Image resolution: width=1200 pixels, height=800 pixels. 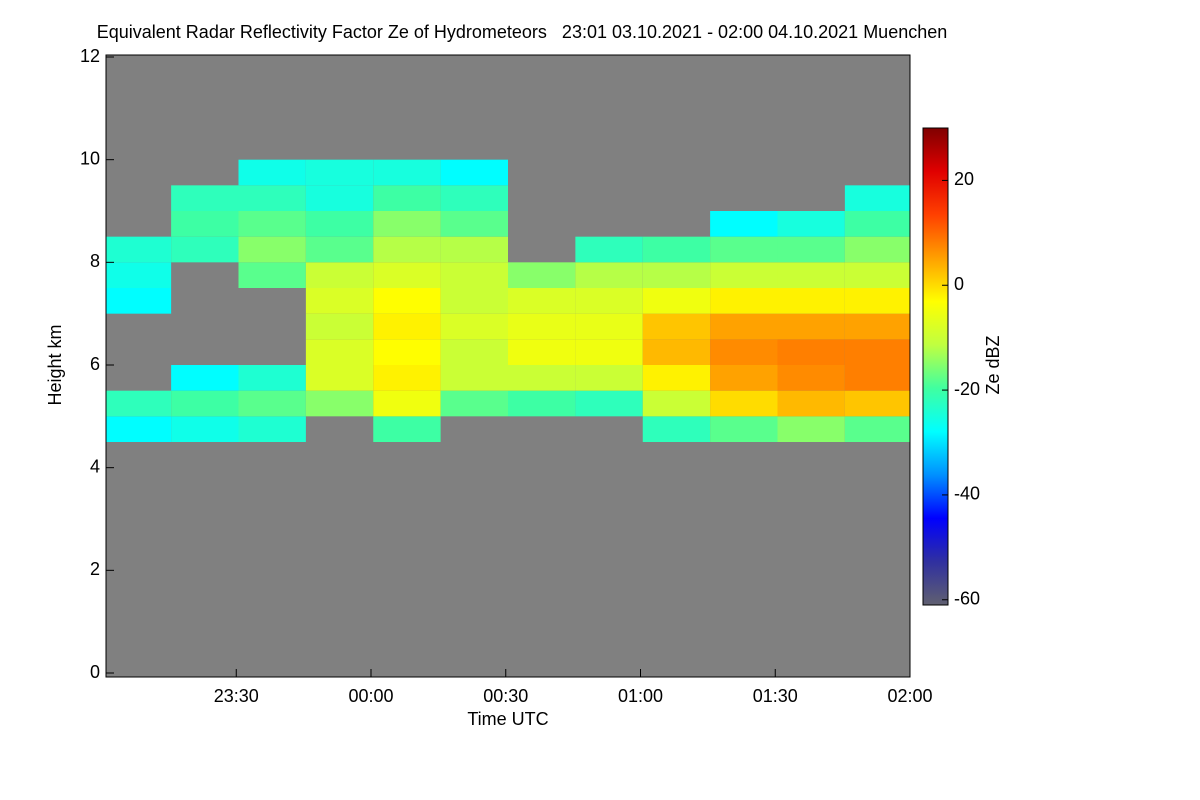 I want to click on x-tick-label: 23:30, so click(x=236, y=696).